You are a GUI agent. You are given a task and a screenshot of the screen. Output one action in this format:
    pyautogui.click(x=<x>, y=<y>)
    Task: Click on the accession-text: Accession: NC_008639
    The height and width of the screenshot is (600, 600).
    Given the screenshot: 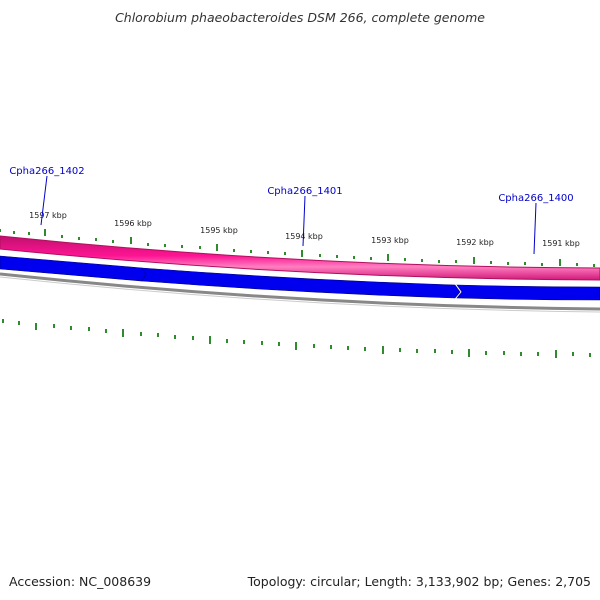 What is the action you would take?
    pyautogui.click(x=80, y=581)
    